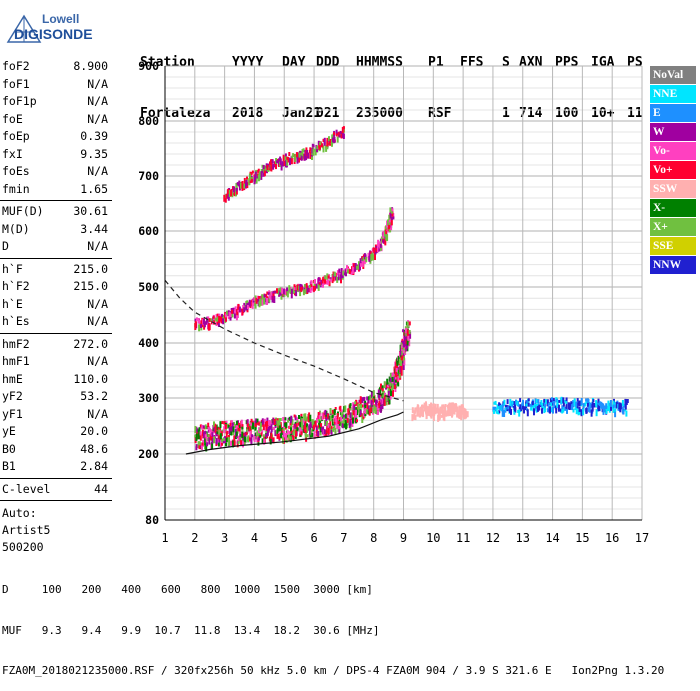 This screenshot has width=700, height=691. Describe the element at coordinates (101, 488) in the screenshot. I see `param-value: 44` at that location.